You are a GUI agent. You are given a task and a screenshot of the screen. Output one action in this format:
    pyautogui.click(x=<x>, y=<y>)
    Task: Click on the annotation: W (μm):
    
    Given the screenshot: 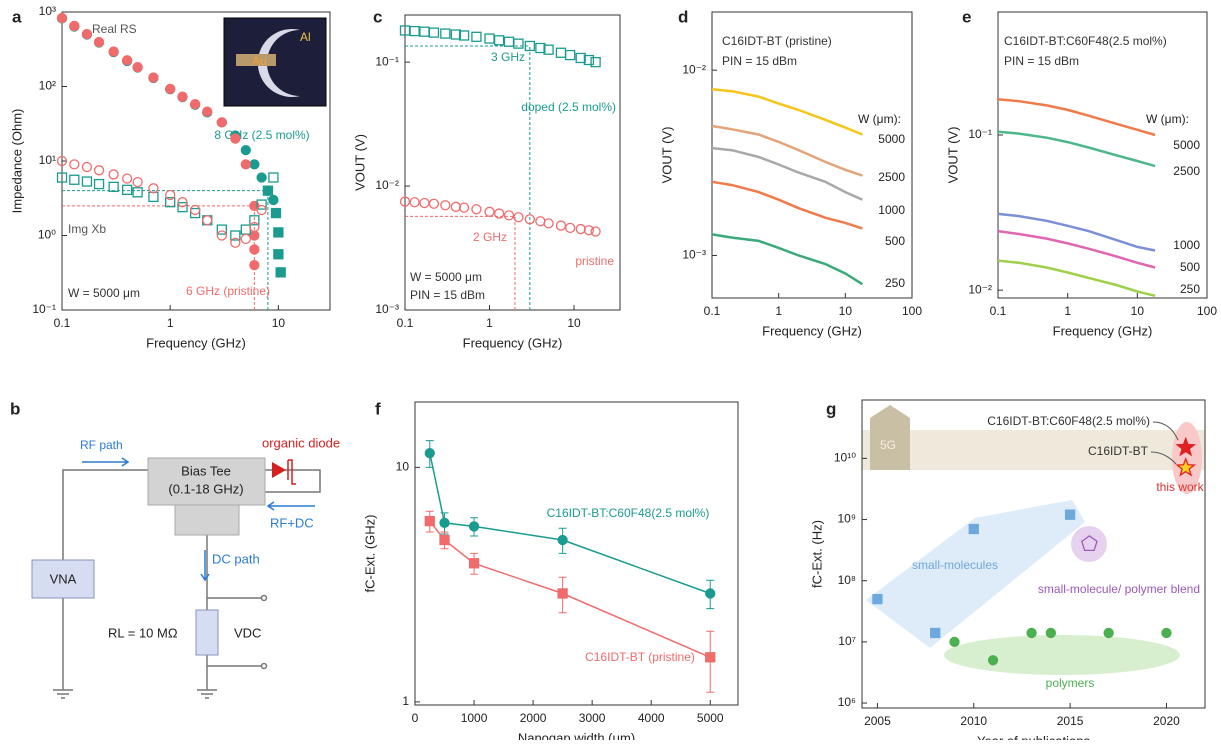 What is the action you would take?
    pyautogui.click(x=879, y=119)
    